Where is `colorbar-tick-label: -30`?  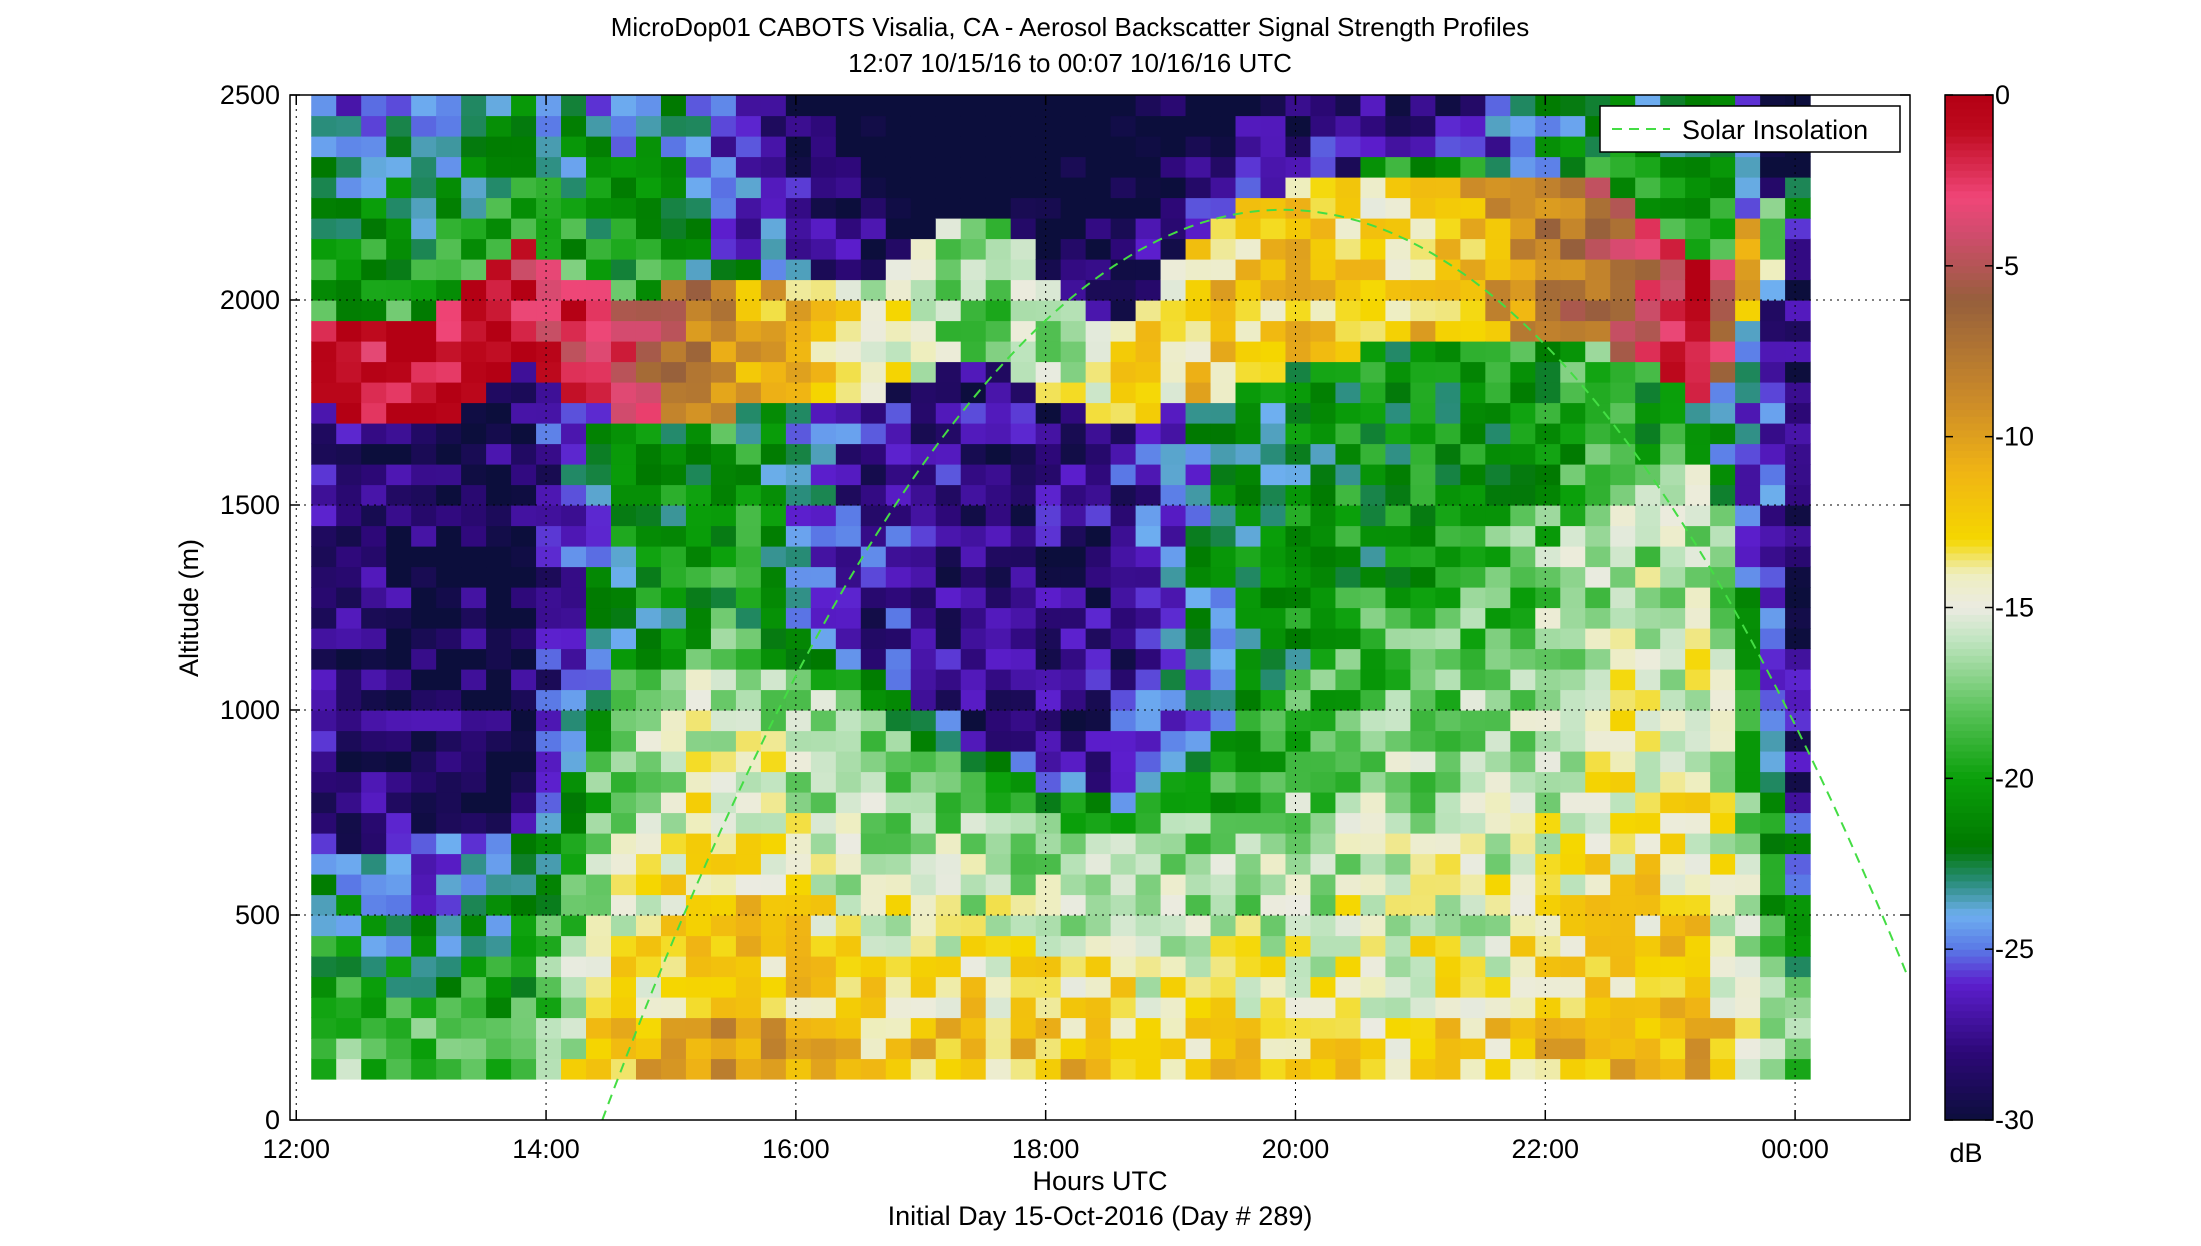
colorbar-tick-label: -30 is located at coordinates (2014, 1120).